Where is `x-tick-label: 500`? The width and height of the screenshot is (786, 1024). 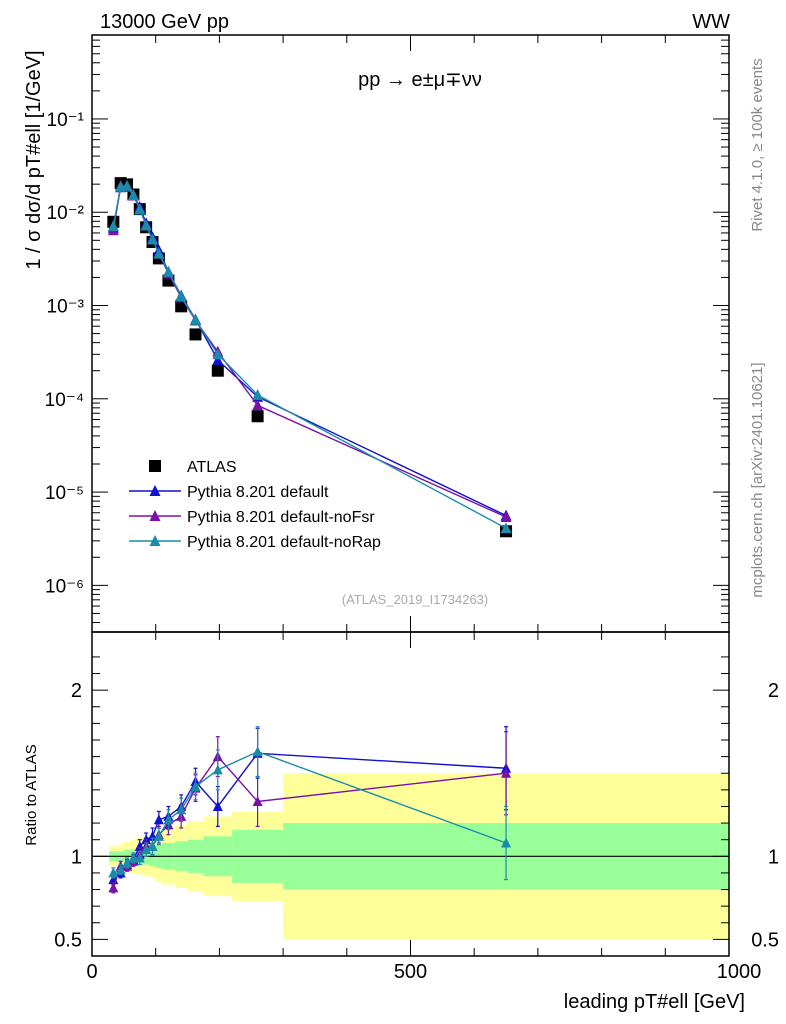
x-tick-label: 500 is located at coordinates (410, 972).